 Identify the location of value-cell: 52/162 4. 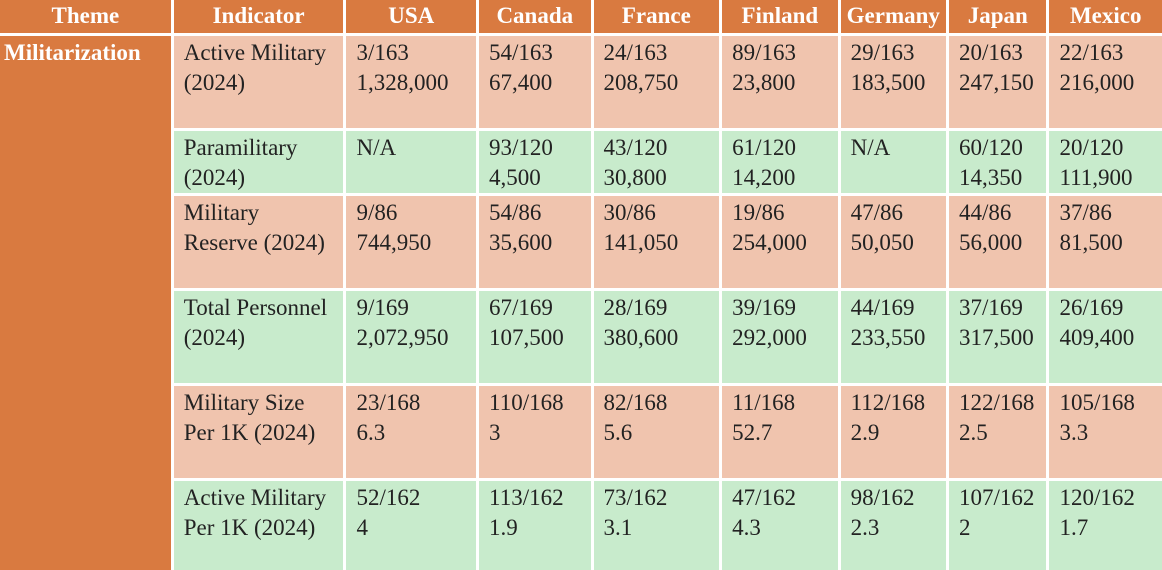
(411, 525).